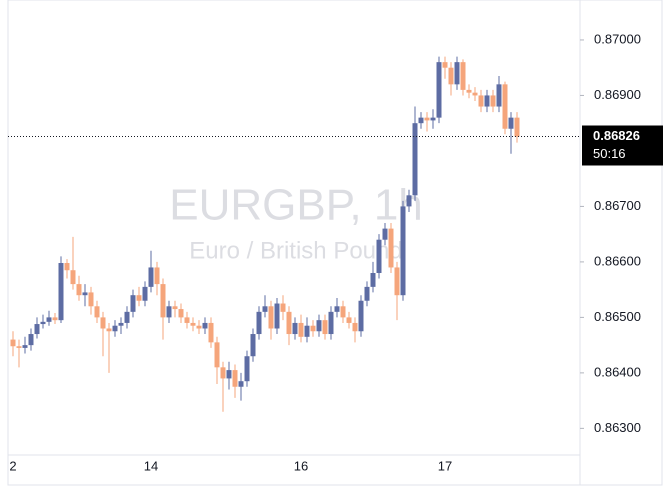  Describe the element at coordinates (617, 316) in the screenshot. I see `y-tick-label: 0.86500` at that location.